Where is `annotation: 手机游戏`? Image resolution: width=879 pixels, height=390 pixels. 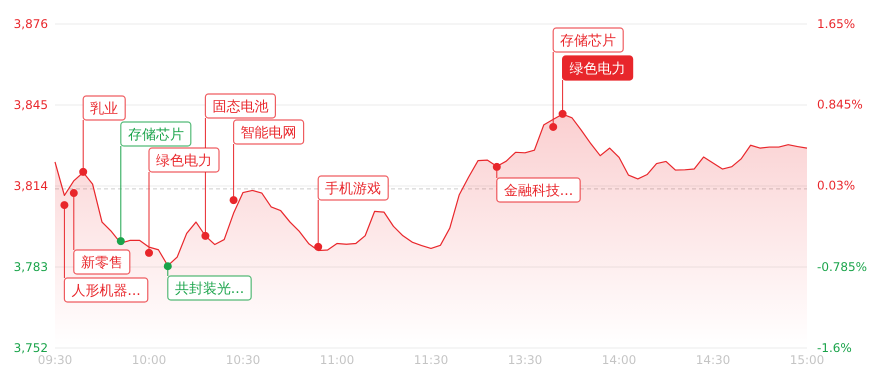
annotation: 手机游戏 is located at coordinates (353, 188).